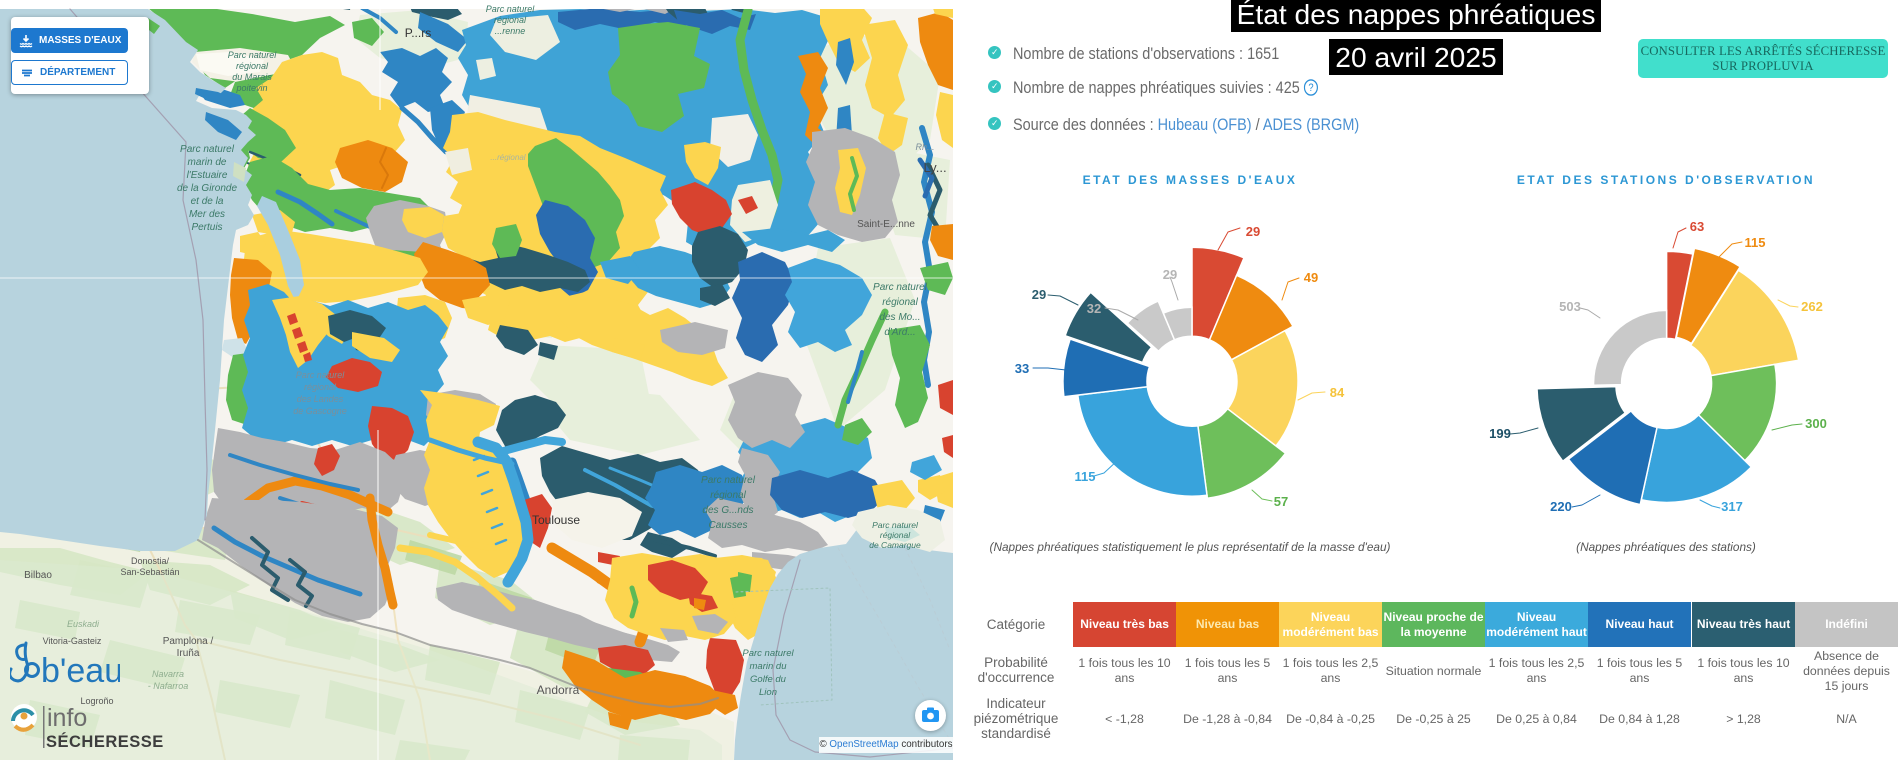 This screenshot has width=1898, height=760. I want to click on svg-text: de Camargue, so click(895, 545).